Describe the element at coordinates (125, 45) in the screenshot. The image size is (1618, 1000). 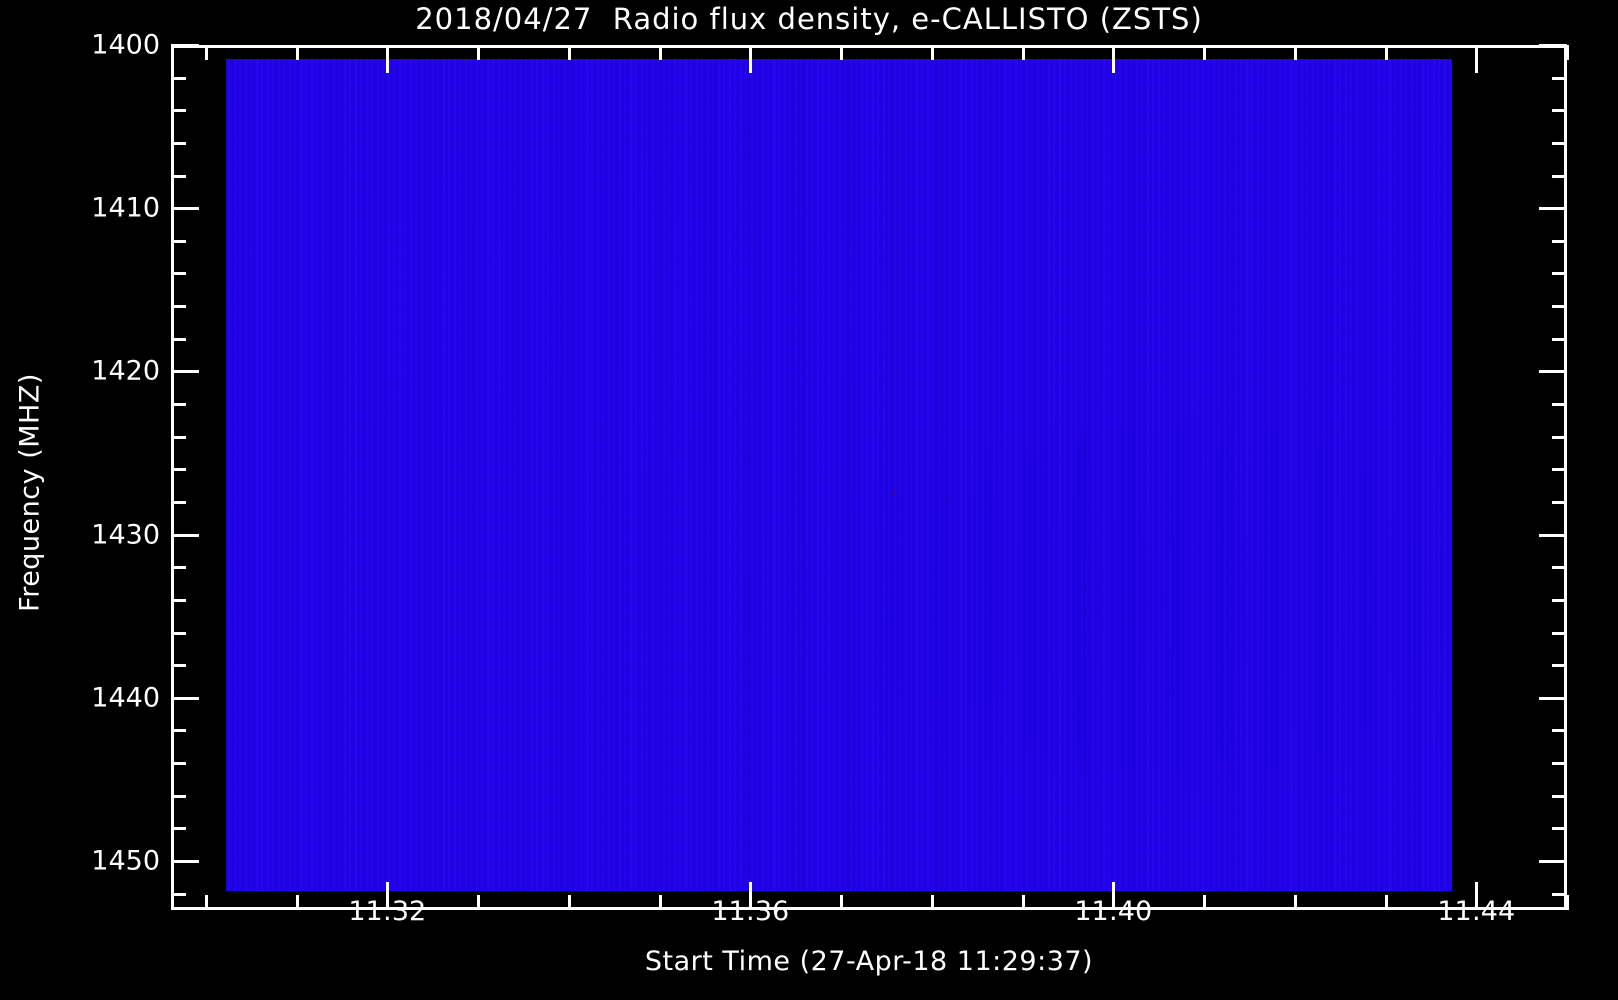
I see `y-axis-tick-label: 1400` at that location.